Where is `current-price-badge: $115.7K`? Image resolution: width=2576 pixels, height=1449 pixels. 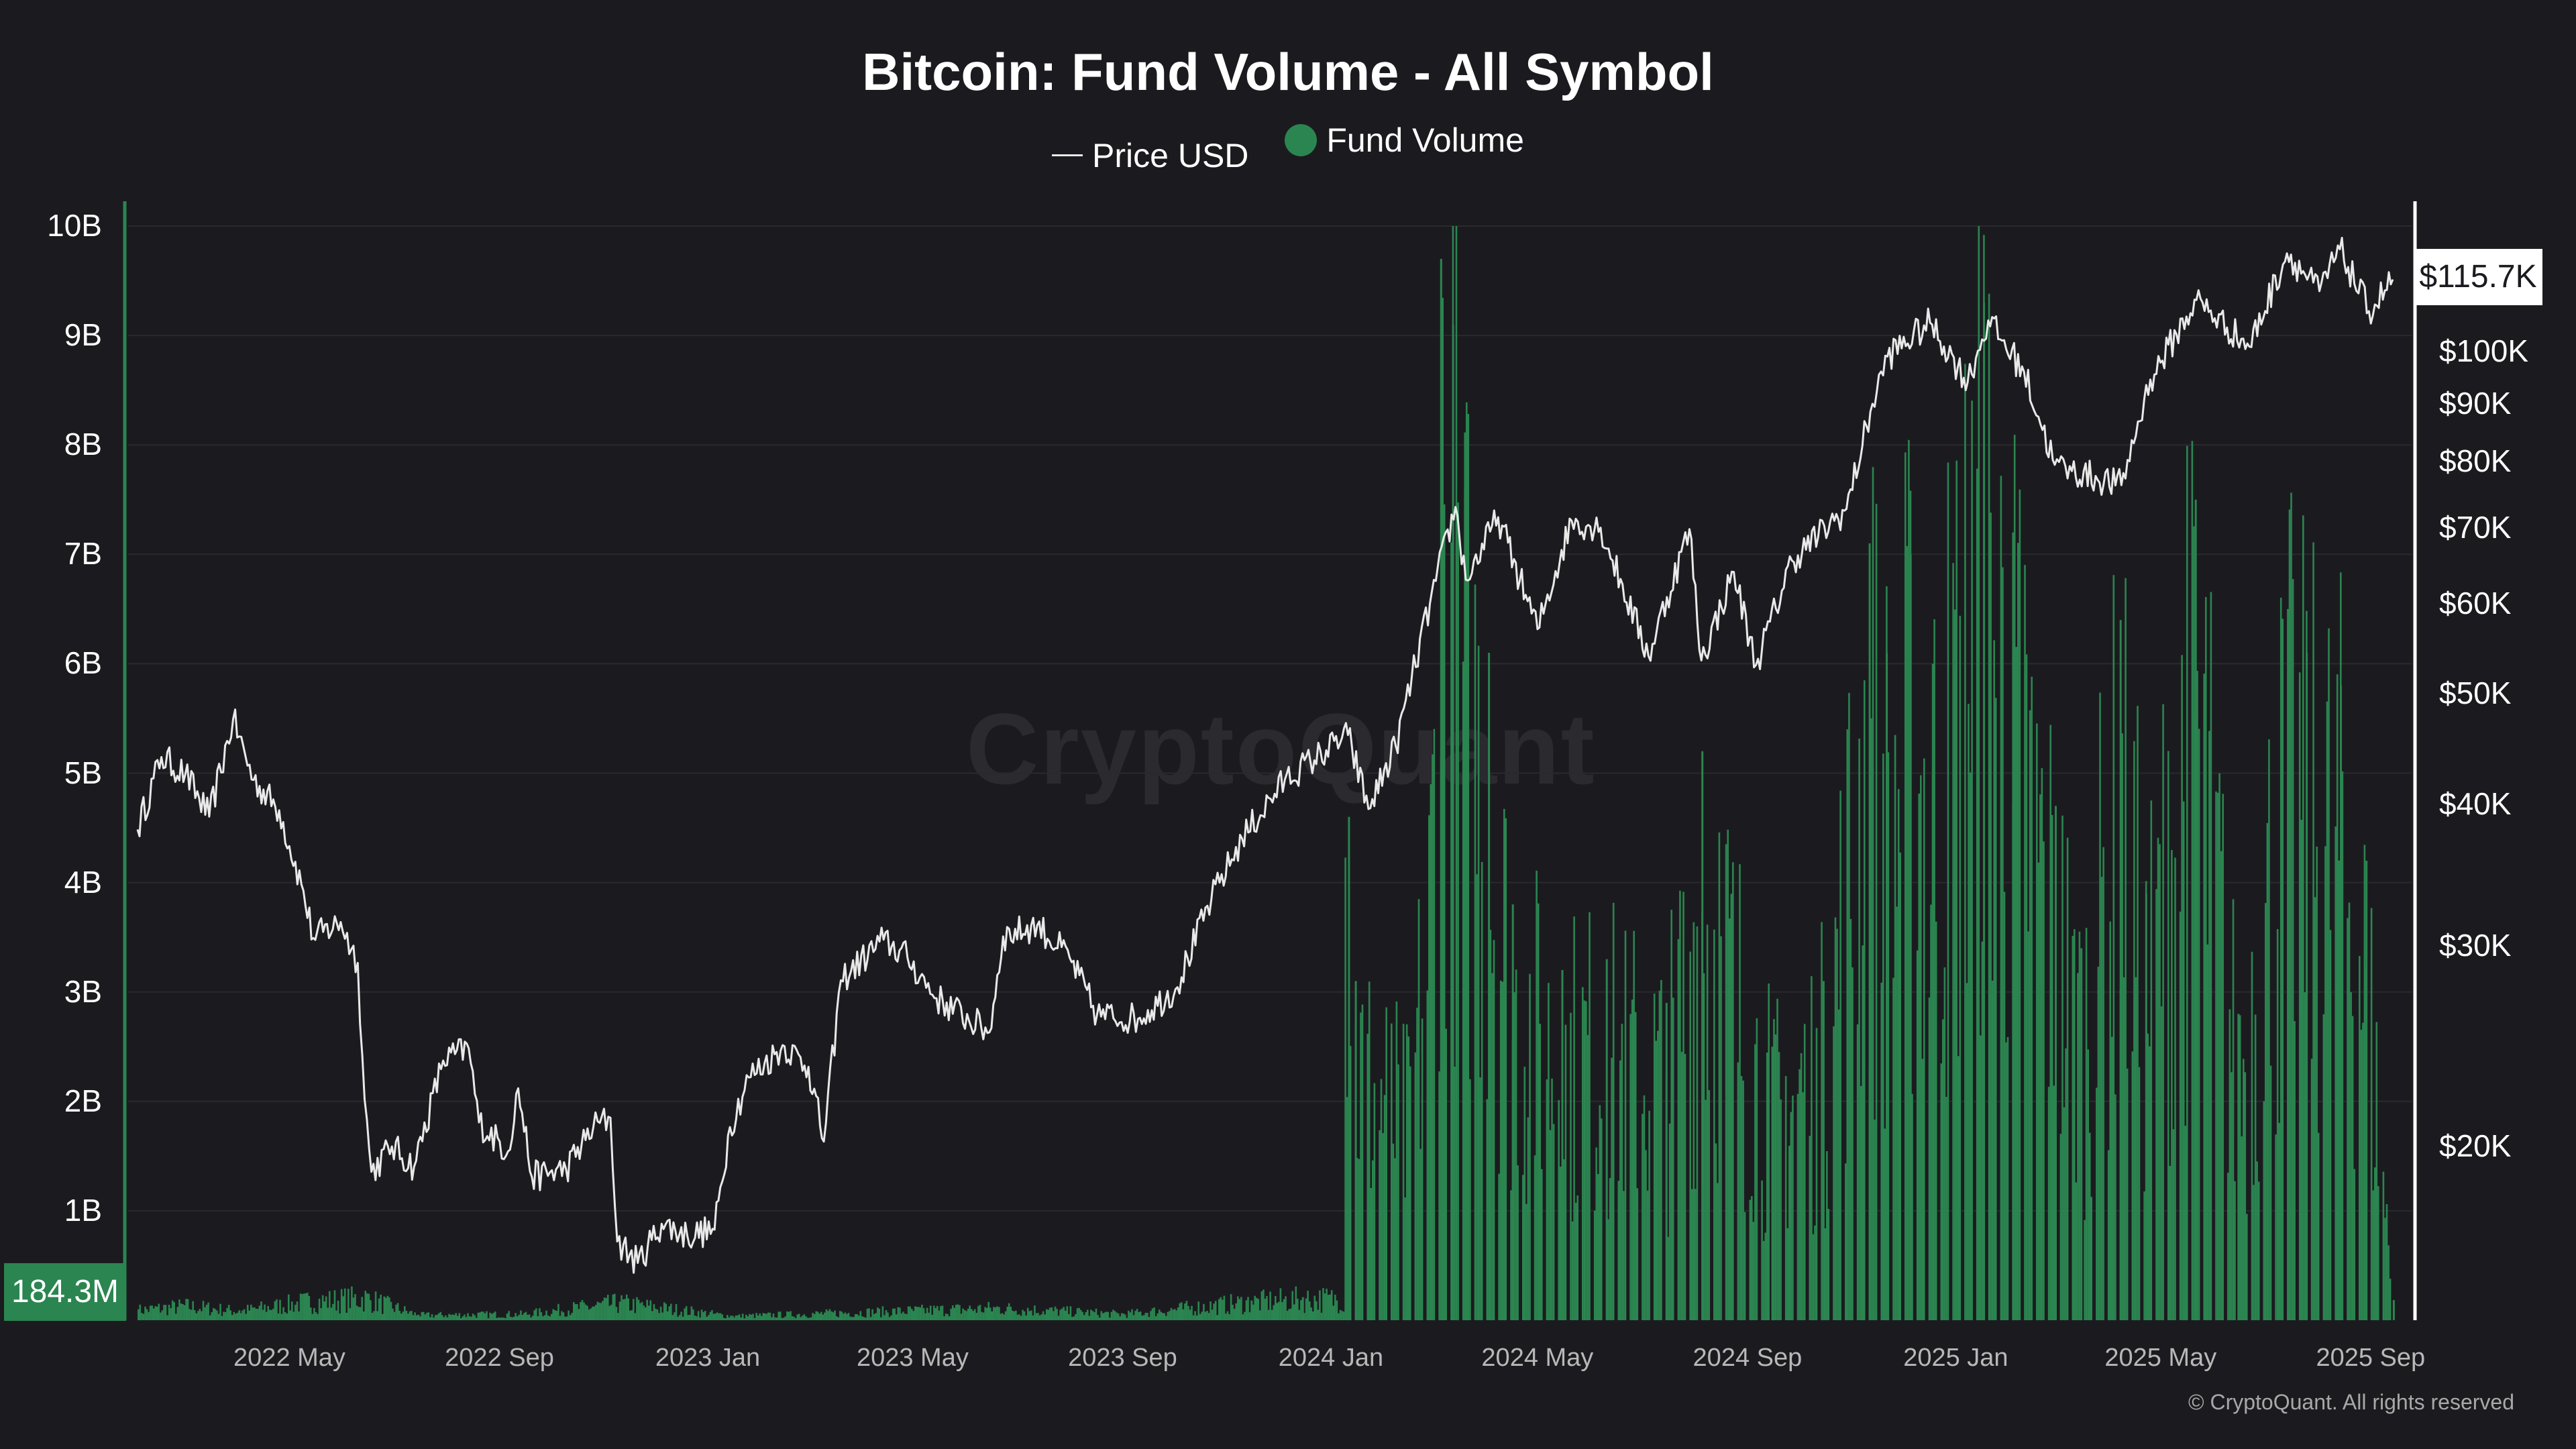 current-price-badge: $115.7K is located at coordinates (2478, 277).